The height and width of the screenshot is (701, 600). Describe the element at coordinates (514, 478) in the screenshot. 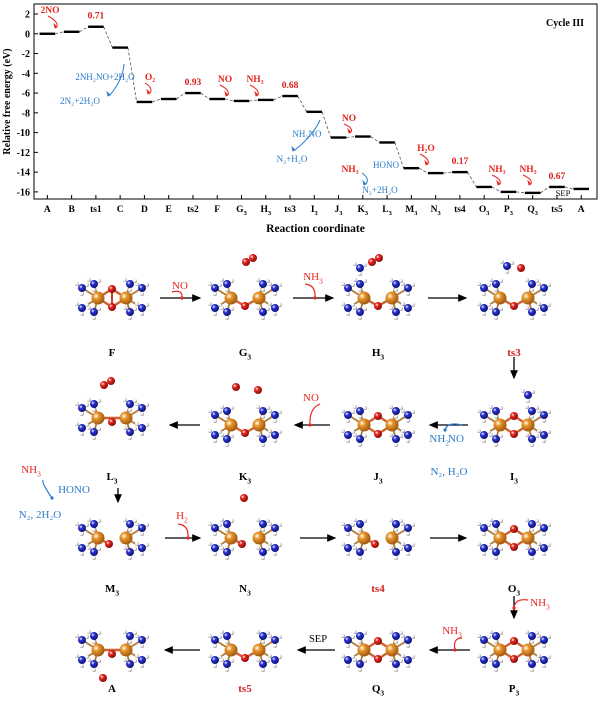

I see `label-I3: I3` at that location.